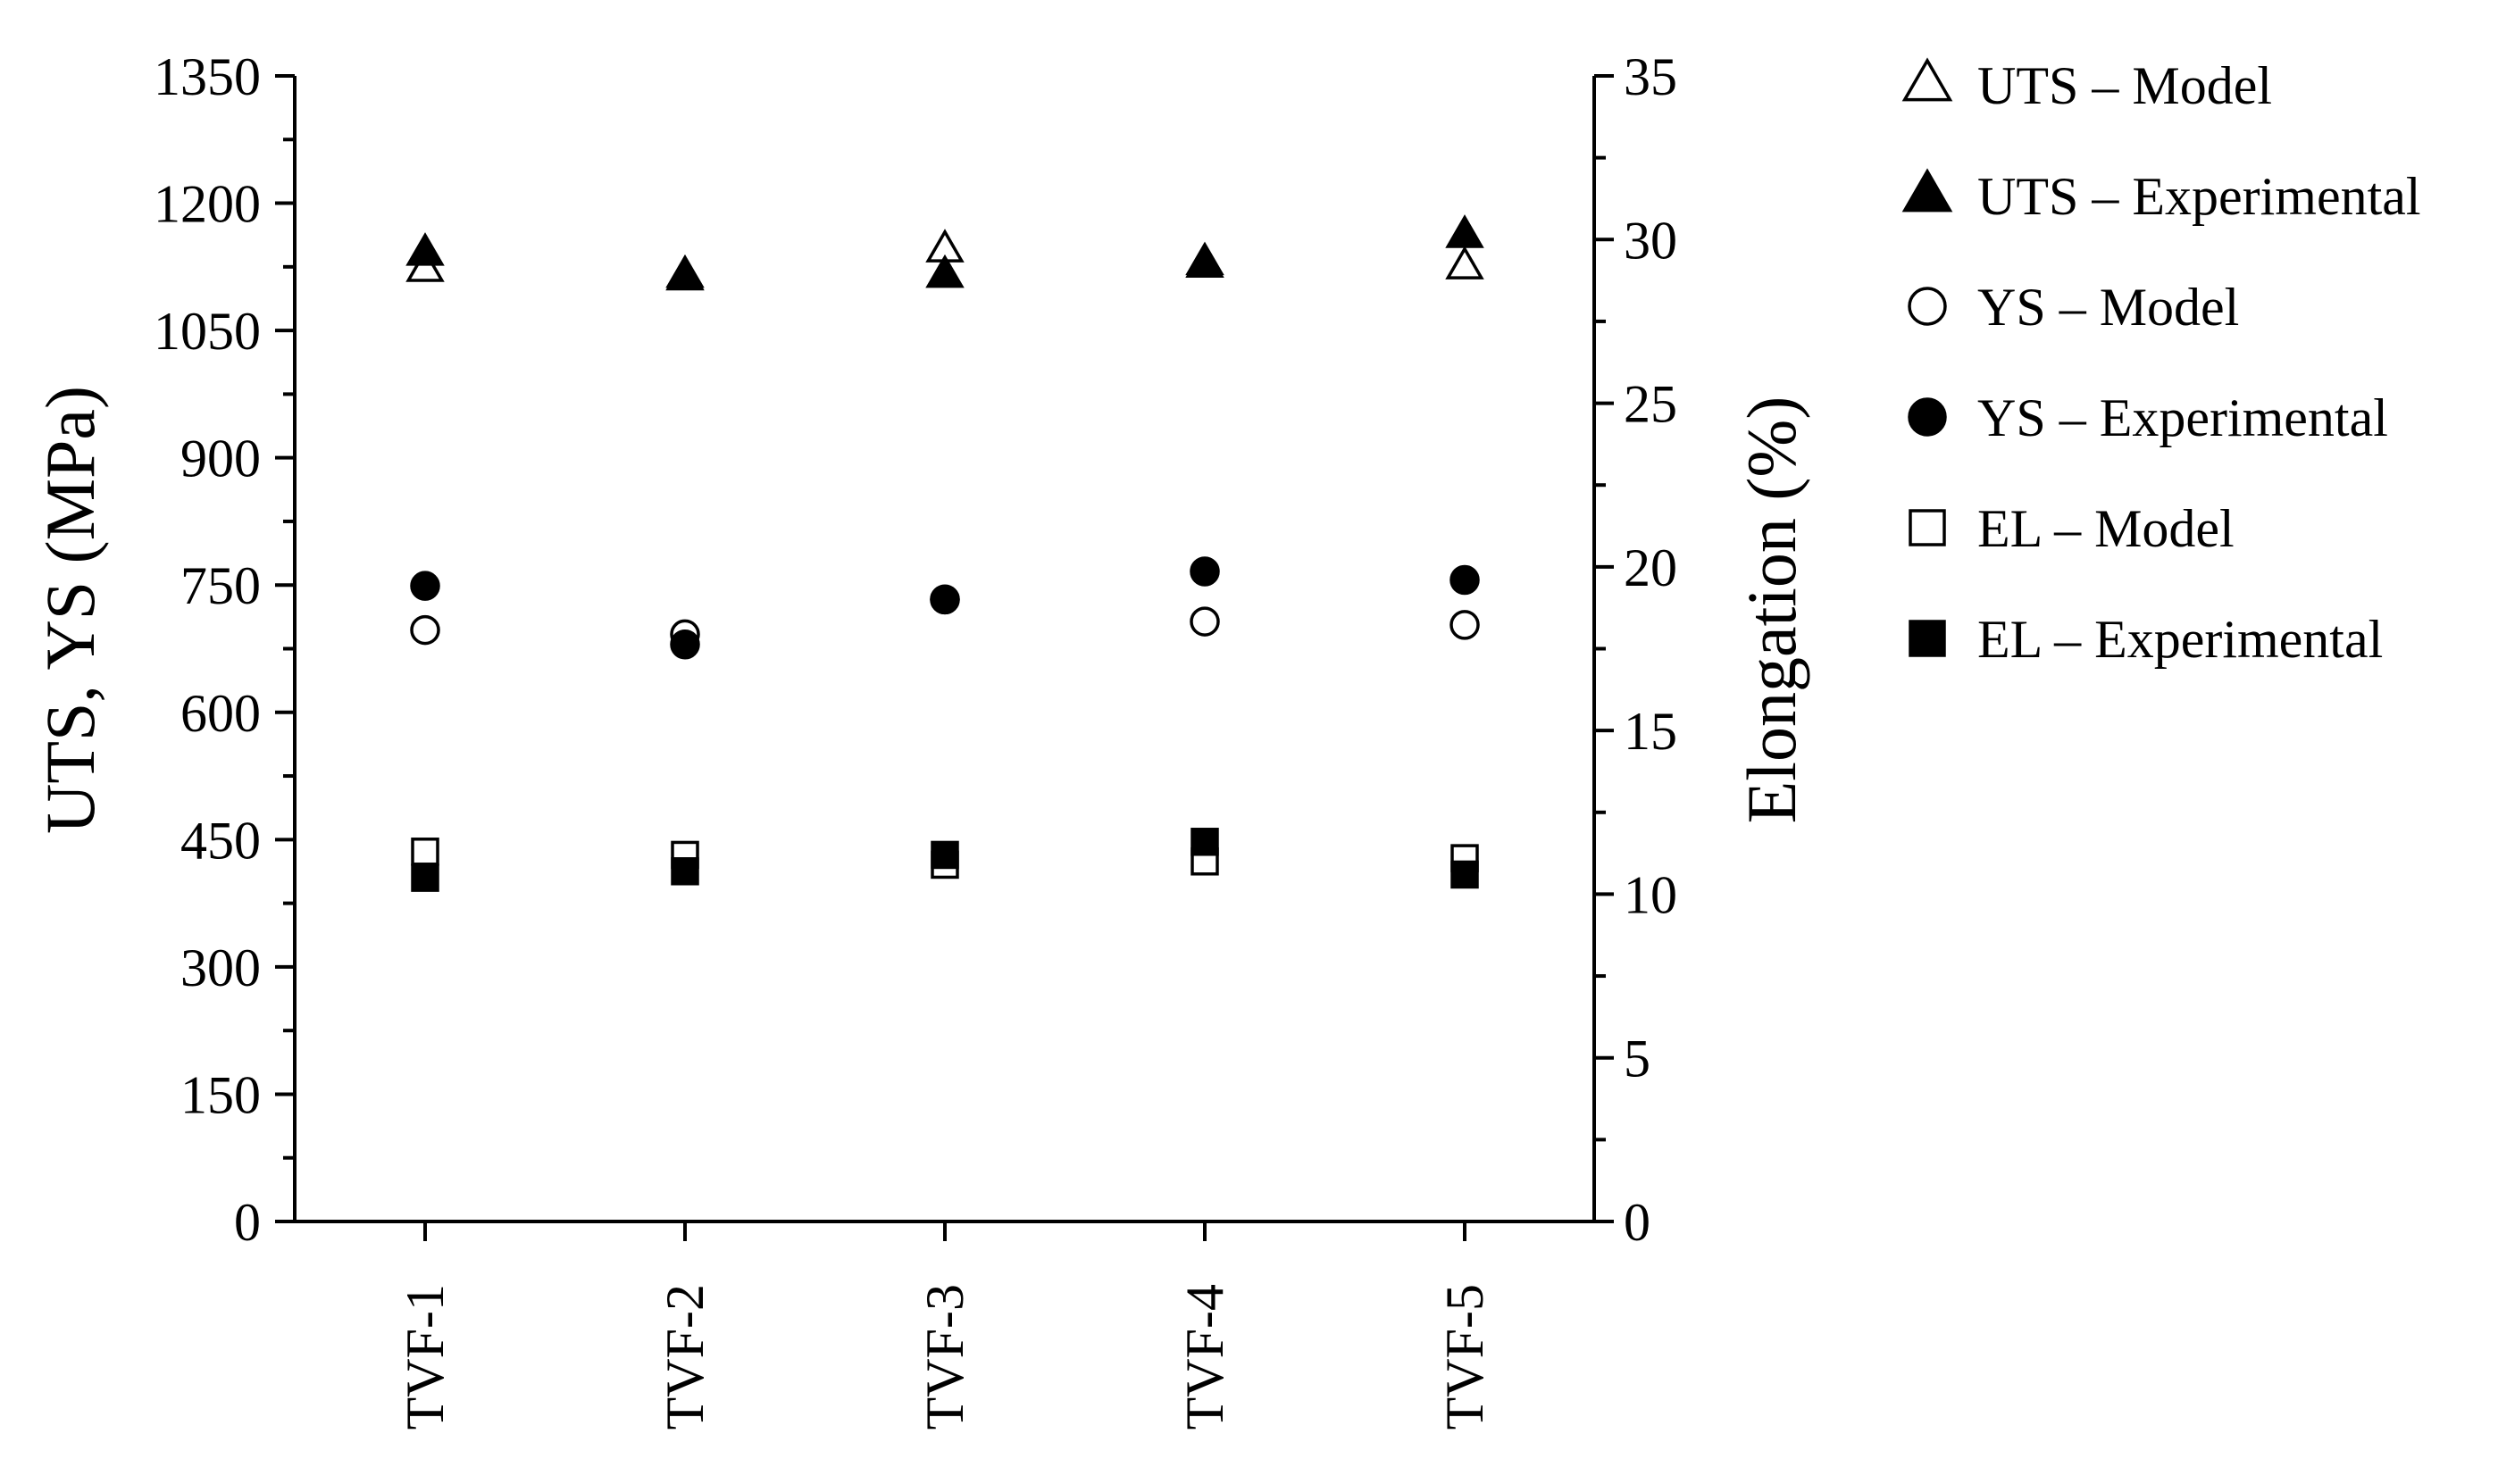 This screenshot has height=1484, width=2498. What do you see at coordinates (1651, 894) in the screenshot?
I see `right-tick-label: 10` at bounding box center [1651, 894].